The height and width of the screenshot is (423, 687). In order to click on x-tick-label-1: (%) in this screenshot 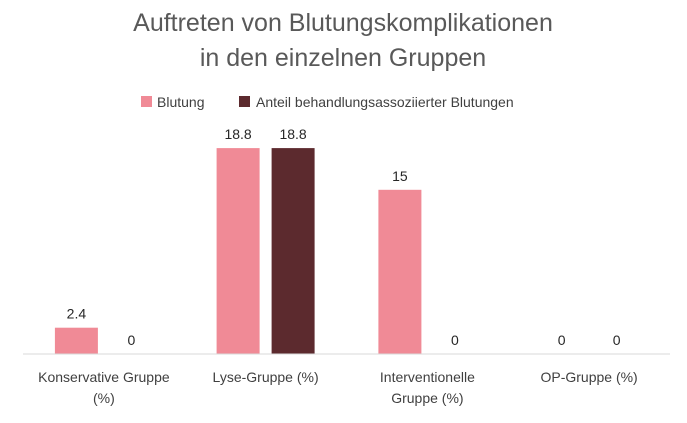, I will do `click(104, 398)`.